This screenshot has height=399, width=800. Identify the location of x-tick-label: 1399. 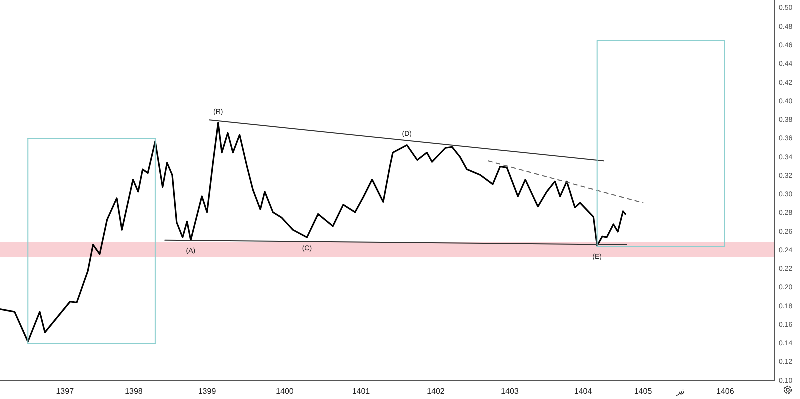
(207, 391).